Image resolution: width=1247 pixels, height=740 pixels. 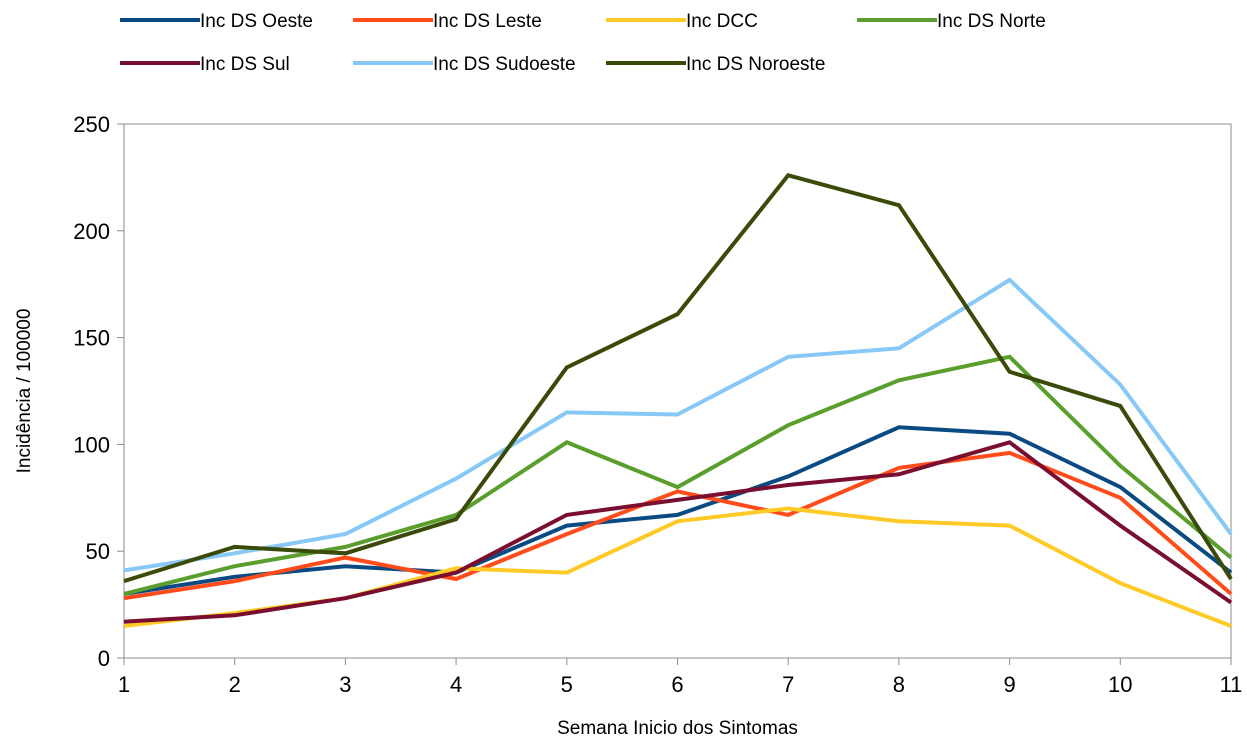 What do you see at coordinates (677, 684) in the screenshot?
I see `x-tick-label: 6` at bounding box center [677, 684].